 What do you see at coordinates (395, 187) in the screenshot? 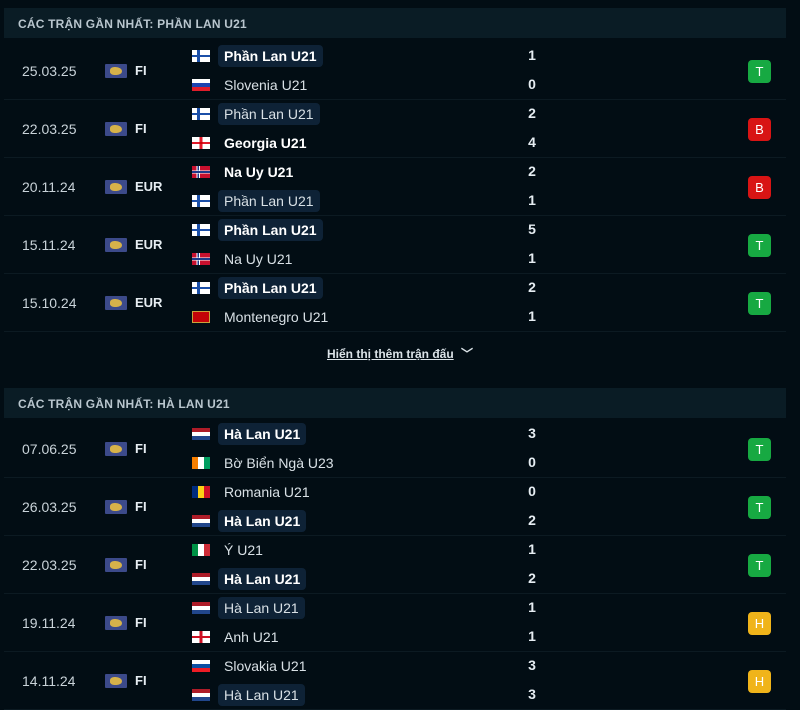
I see `match-row: 20.11.24 EUR Na Uy U21 2 Phần Lan U21 1 B` at bounding box center [395, 187].